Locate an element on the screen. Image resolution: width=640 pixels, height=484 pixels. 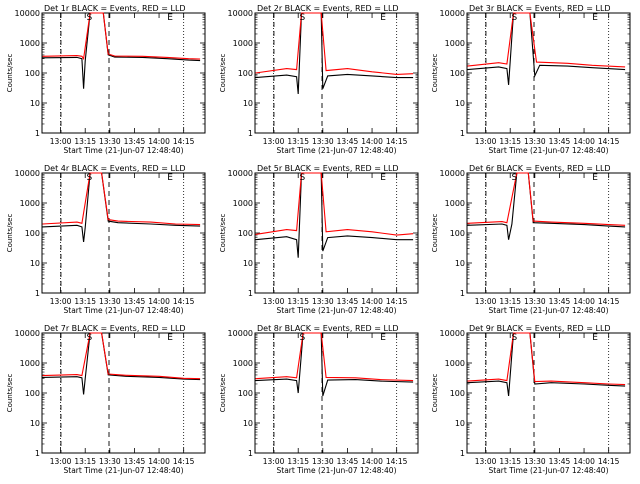
panel-title: Det 1r BLACK = Events, RED = LLD is located at coordinates (115, 8).